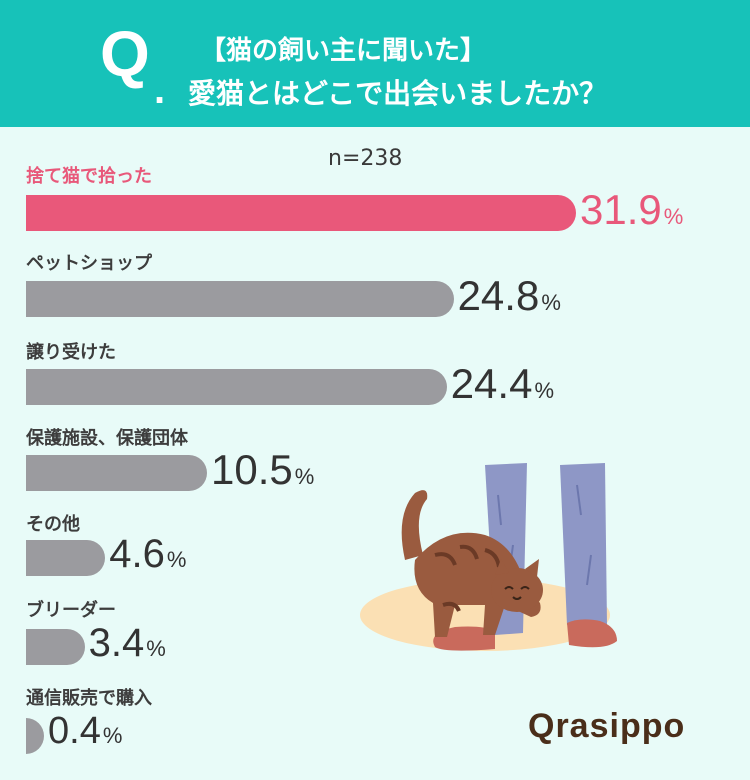 Image resolution: width=750 pixels, height=780 pixels. What do you see at coordinates (498, 295) in the screenshot?
I see `value-number: 24.8` at bounding box center [498, 295].